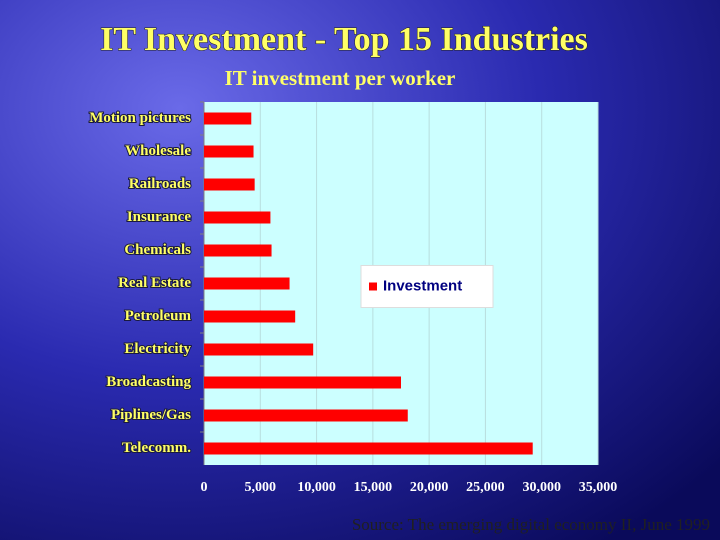 This screenshot has height=540, width=720. What do you see at coordinates (148, 382) in the screenshot?
I see `y-tick-label: Broadcasting` at bounding box center [148, 382].